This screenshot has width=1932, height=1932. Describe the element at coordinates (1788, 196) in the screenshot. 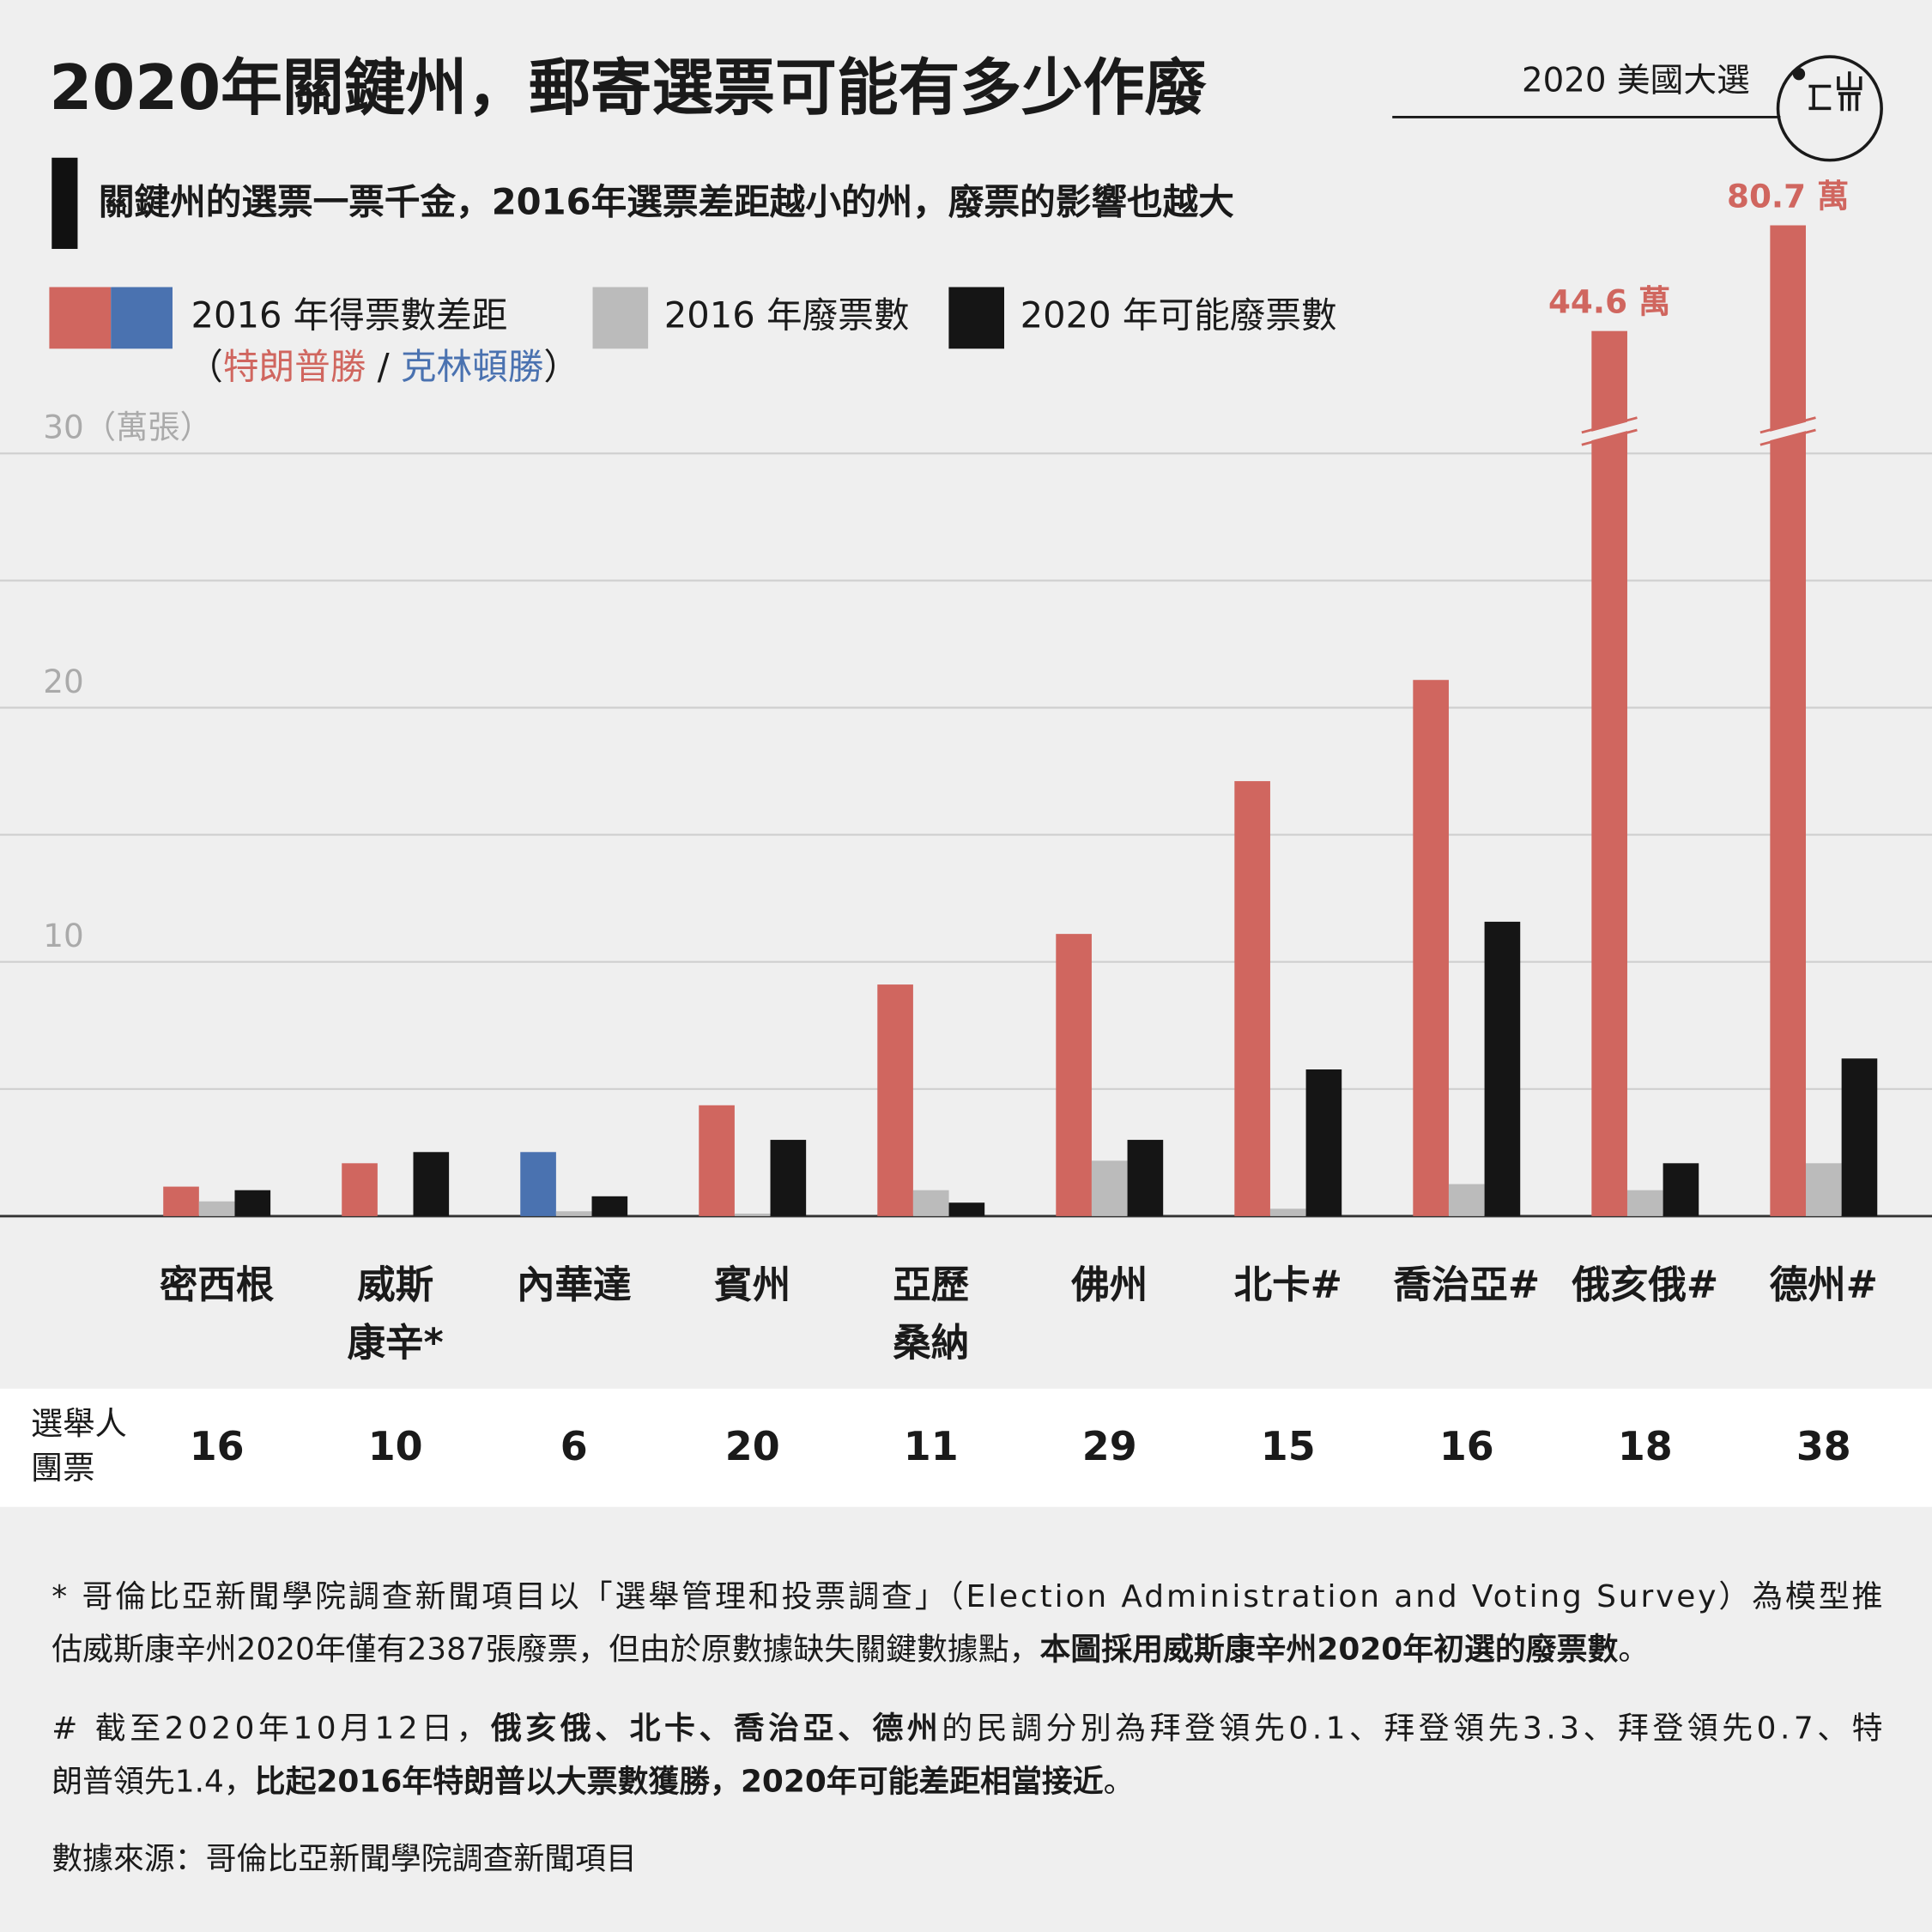

I see `value-label: 80.7 萬` at that location.